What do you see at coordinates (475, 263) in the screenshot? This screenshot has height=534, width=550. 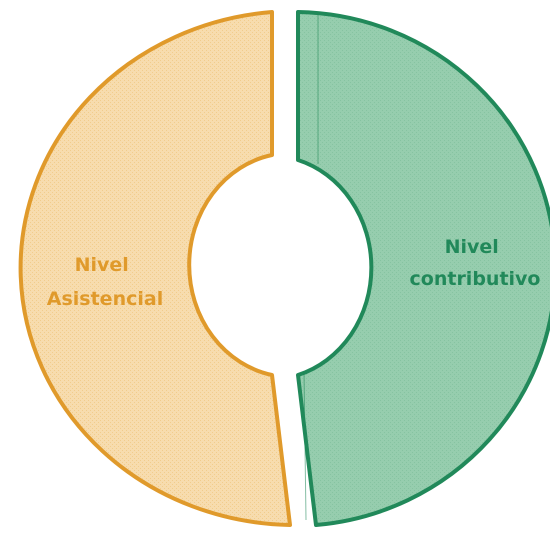 I see `label-contributivo: Nivel contributivo` at bounding box center [475, 263].